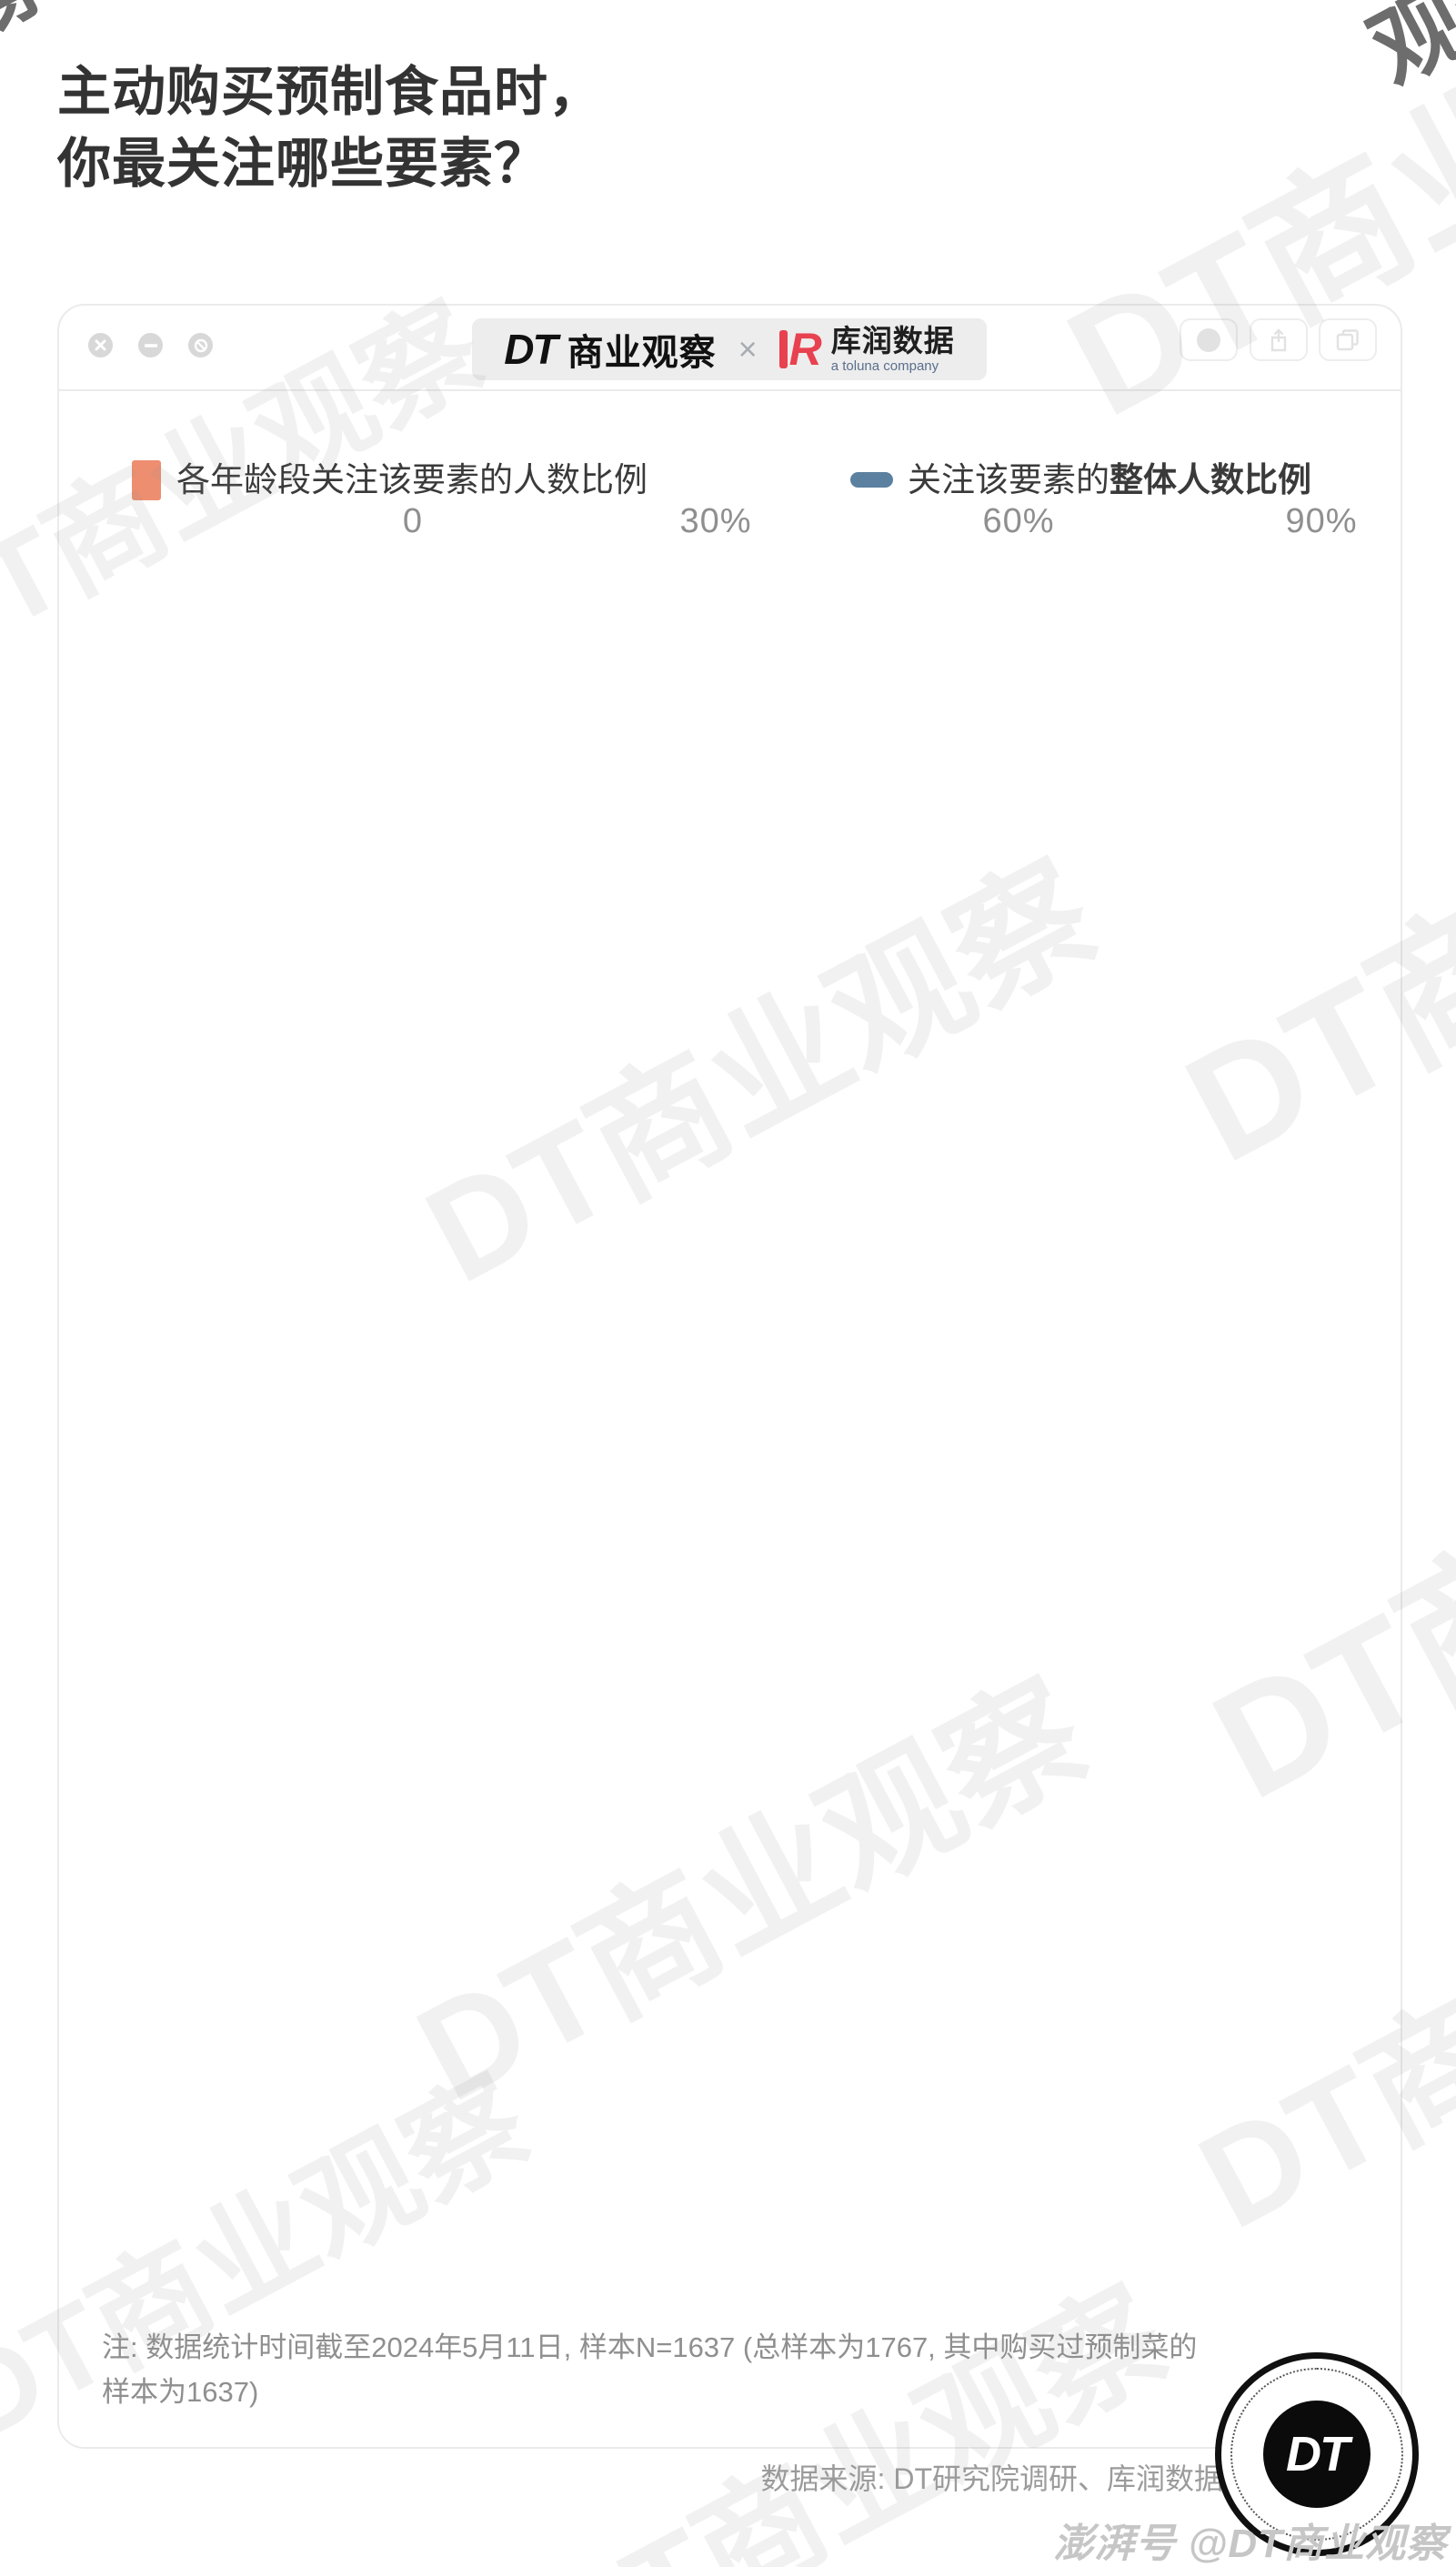 The image size is (1456, 2567). Describe the element at coordinates (1322, 521) in the screenshot. I see `x-tick-90: 90%` at that location.